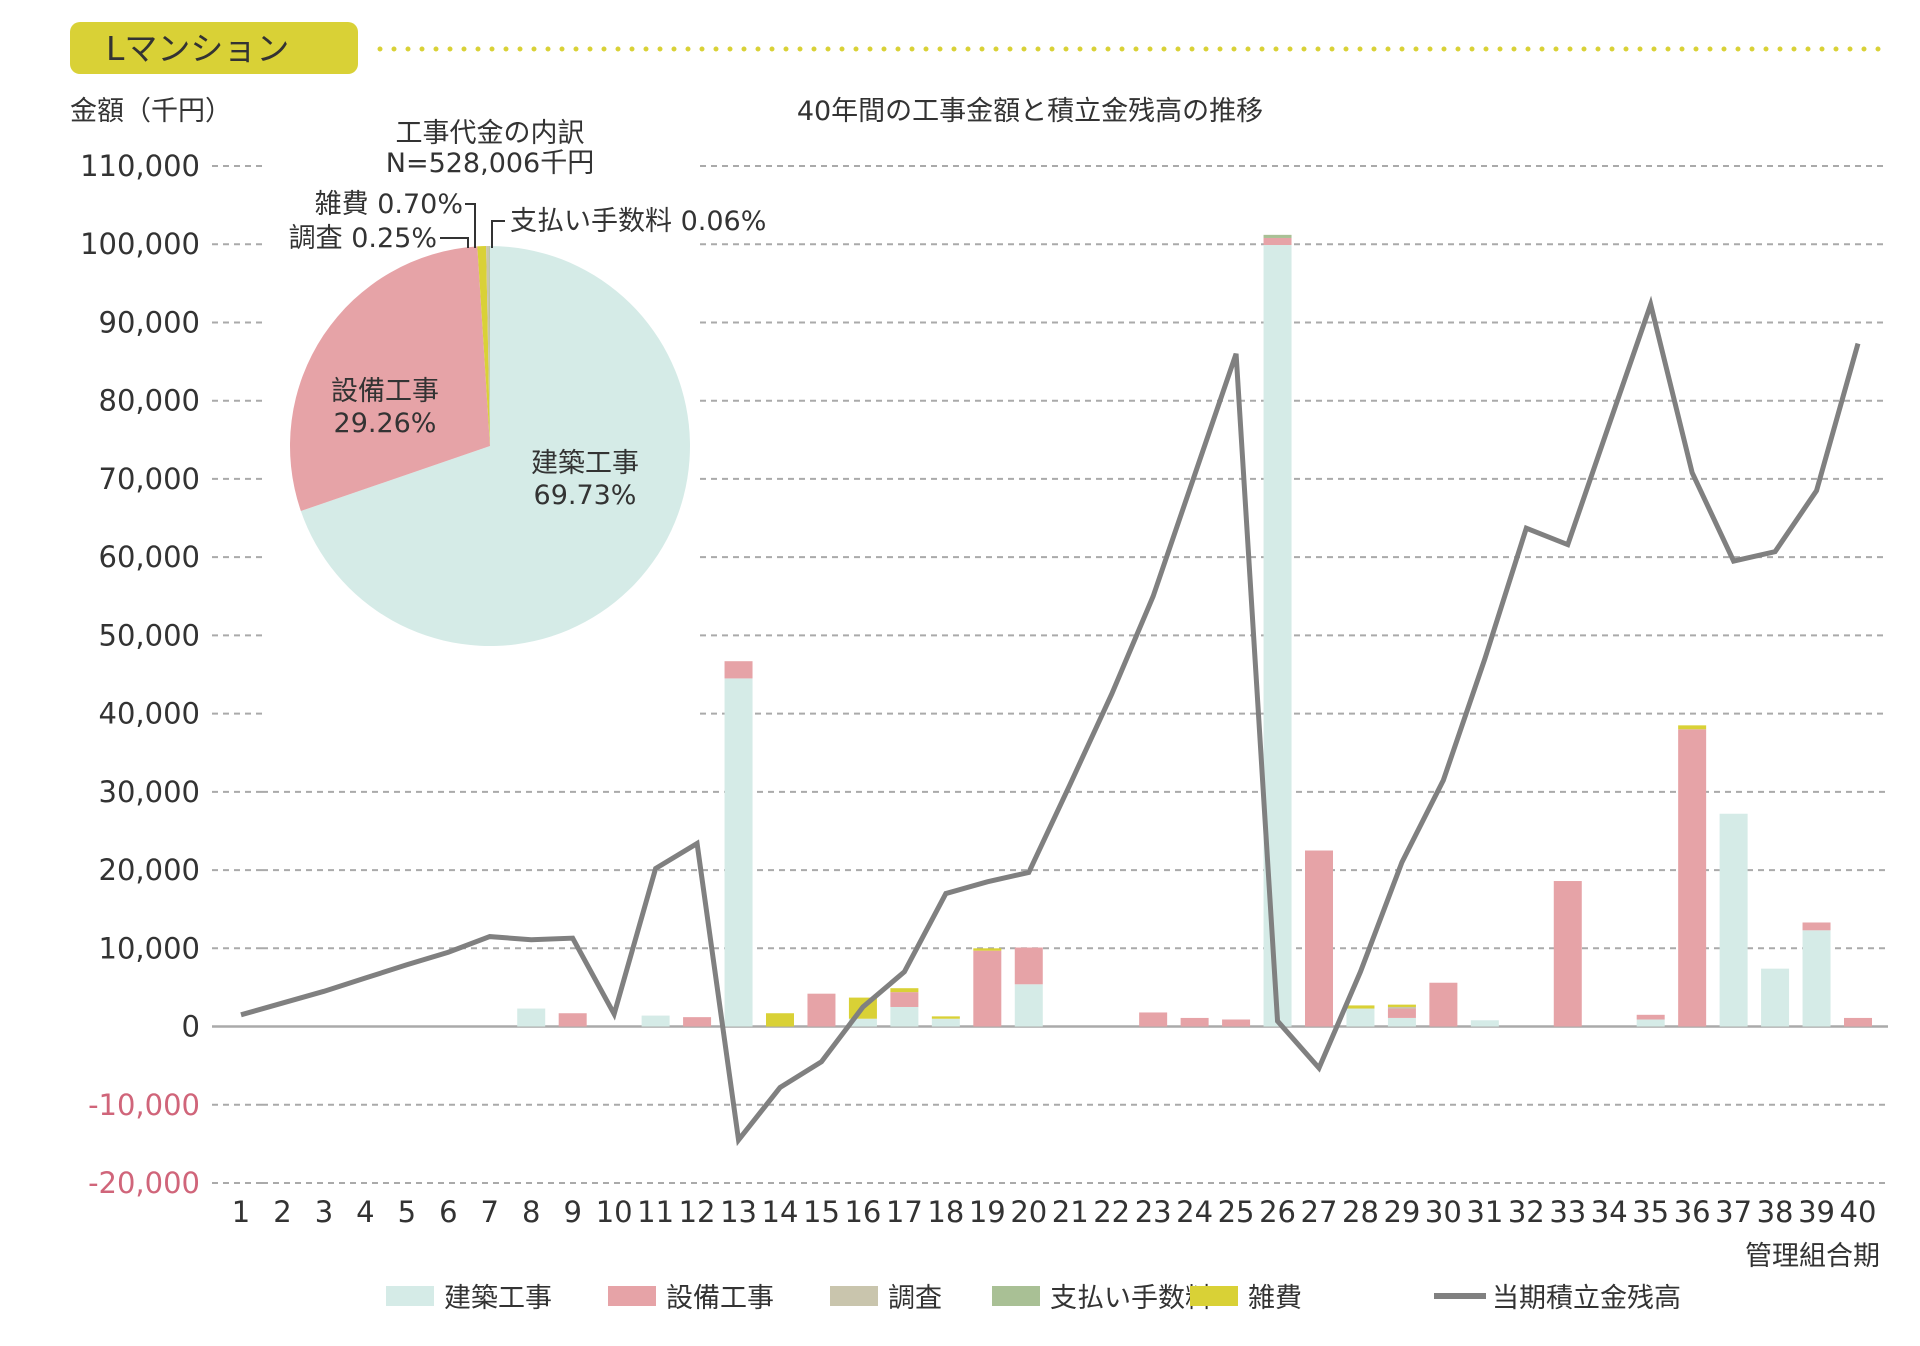 This screenshot has width=1920, height=1346. I want to click on chart-title: 40年間の工事金額と積立金残高の推移, so click(1030, 111).